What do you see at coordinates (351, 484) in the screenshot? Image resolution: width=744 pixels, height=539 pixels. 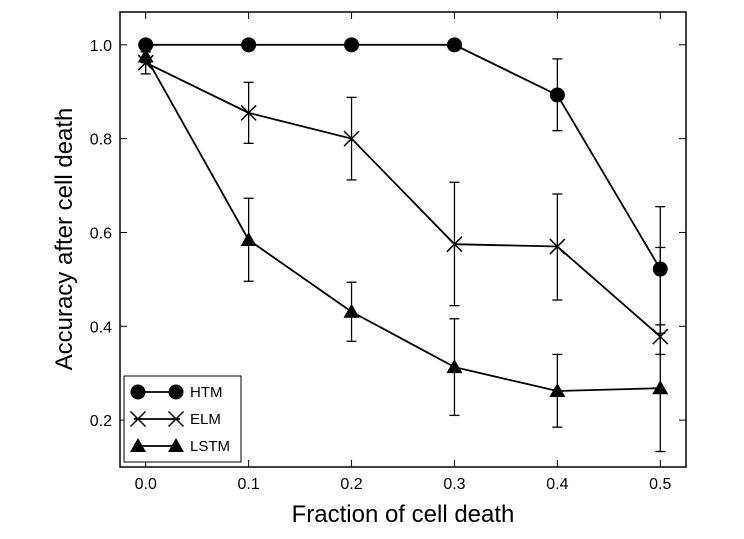 I see `x-tick-label: 0.2` at bounding box center [351, 484].